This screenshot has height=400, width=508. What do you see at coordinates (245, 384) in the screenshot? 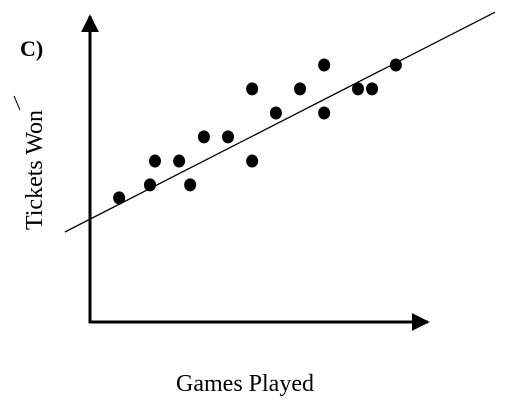
I see `x-axis-label: Games Played` at bounding box center [245, 384].